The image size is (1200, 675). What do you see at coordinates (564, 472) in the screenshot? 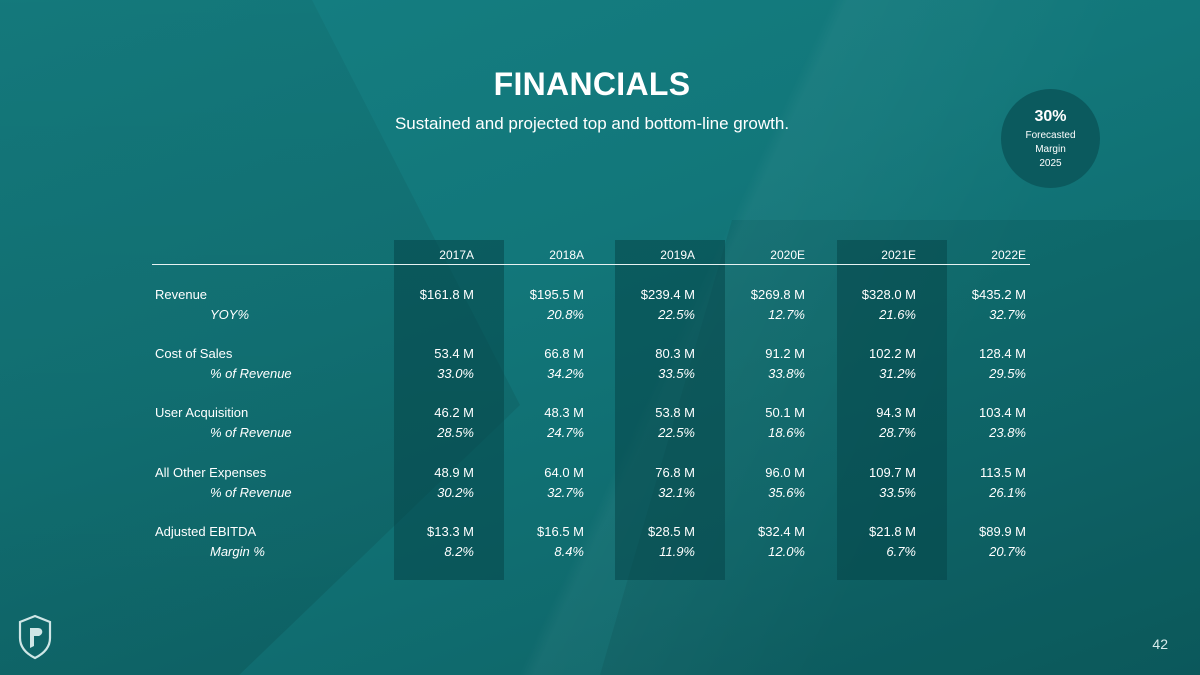
I see `table-cell: 64.0 M` at bounding box center [564, 472].